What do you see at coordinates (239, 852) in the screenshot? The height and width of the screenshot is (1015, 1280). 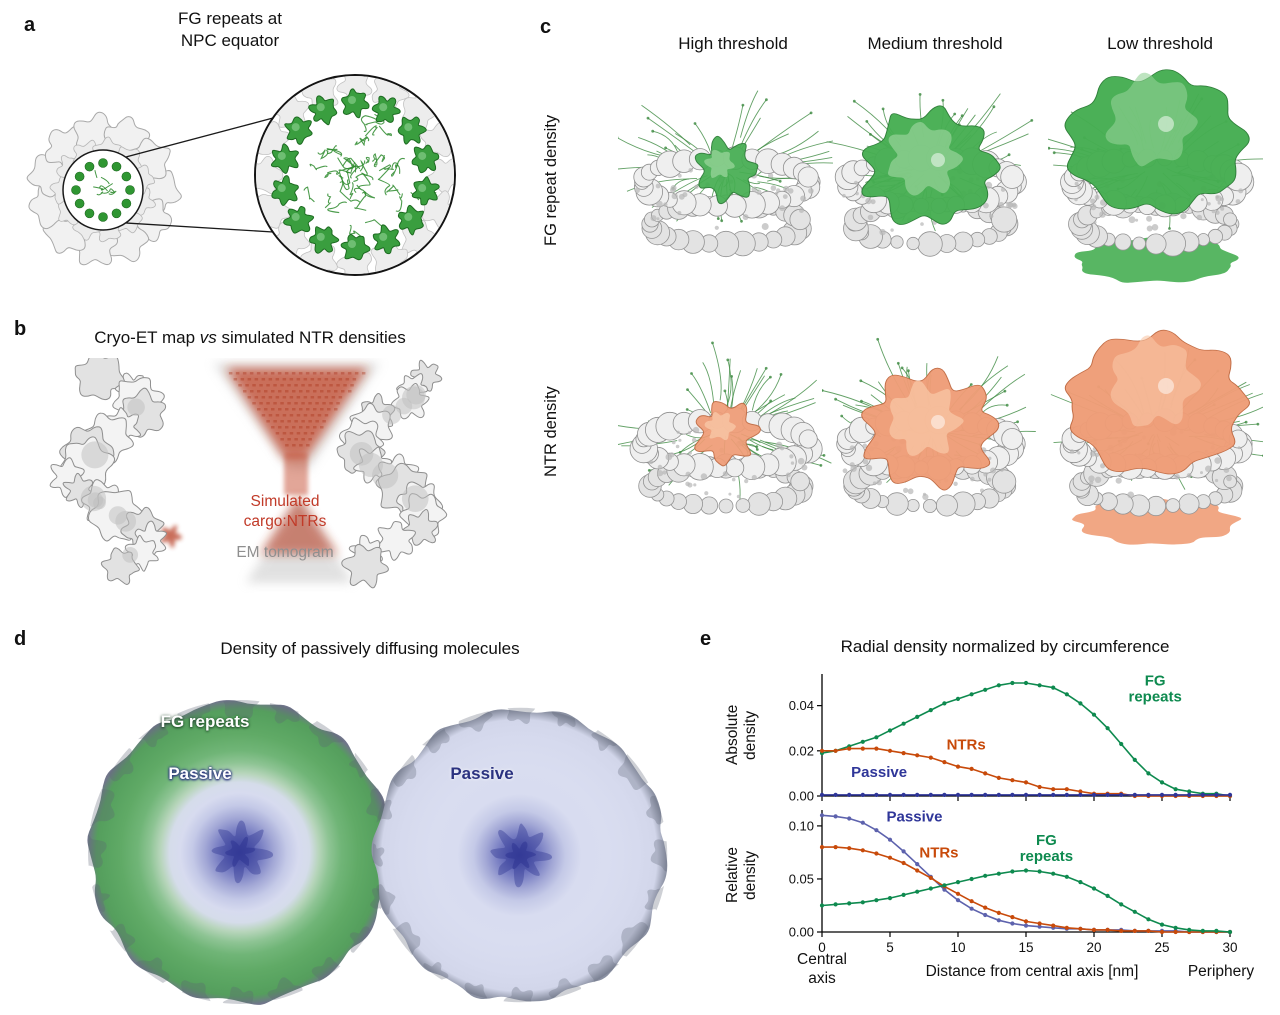 I see `density-disc-with-fg-repeats` at bounding box center [239, 852].